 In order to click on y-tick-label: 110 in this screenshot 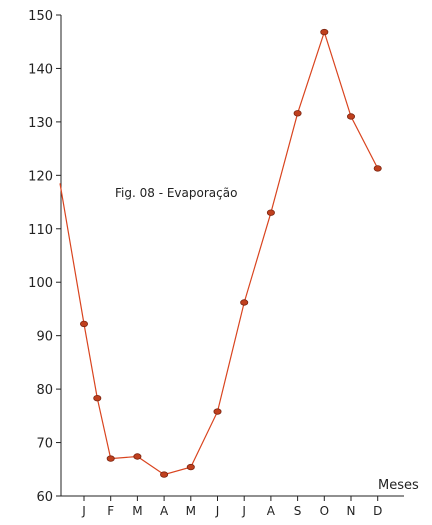, I will do `click(40, 230)`.